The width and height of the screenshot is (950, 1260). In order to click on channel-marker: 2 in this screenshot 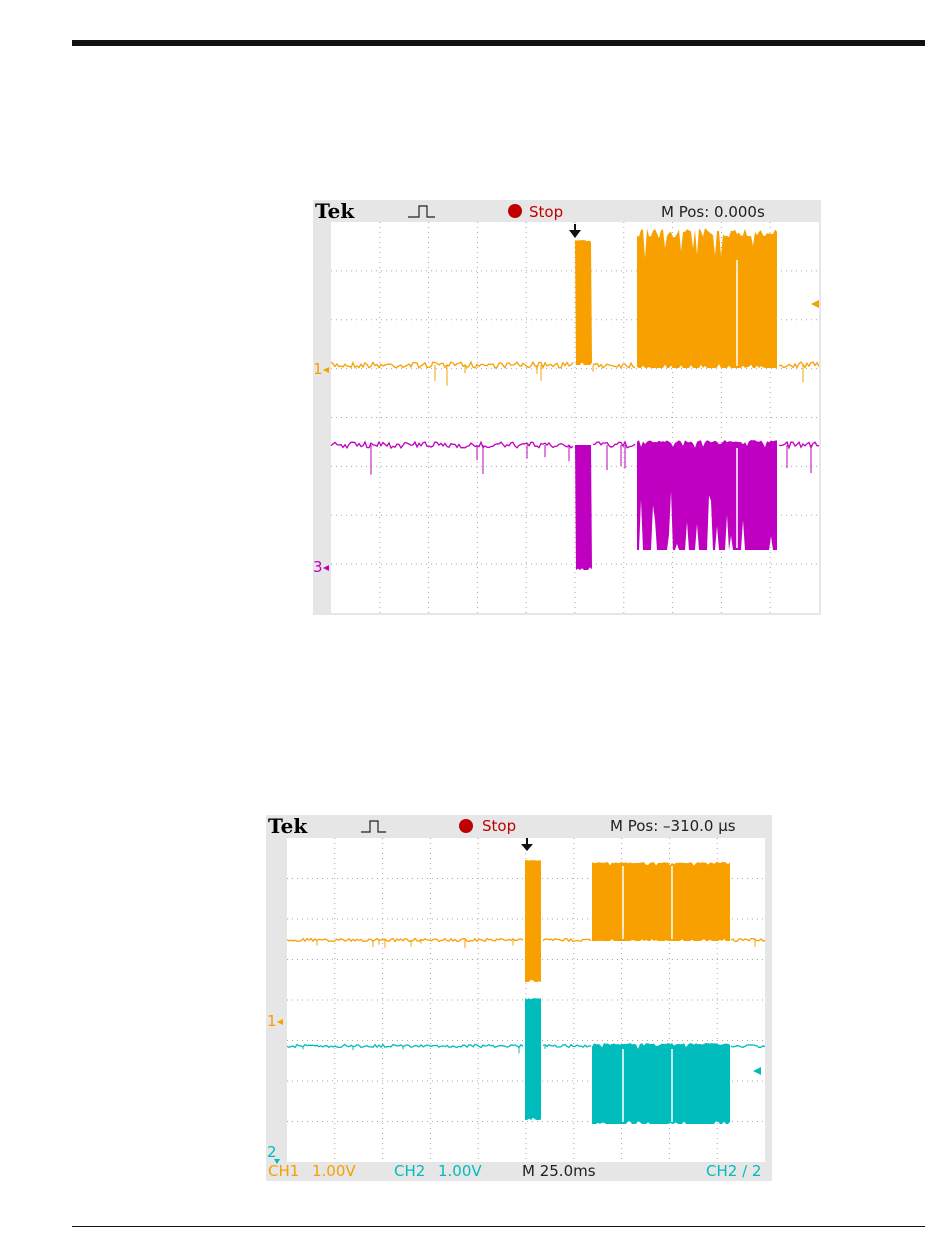, I will do `click(272, 1152)`.